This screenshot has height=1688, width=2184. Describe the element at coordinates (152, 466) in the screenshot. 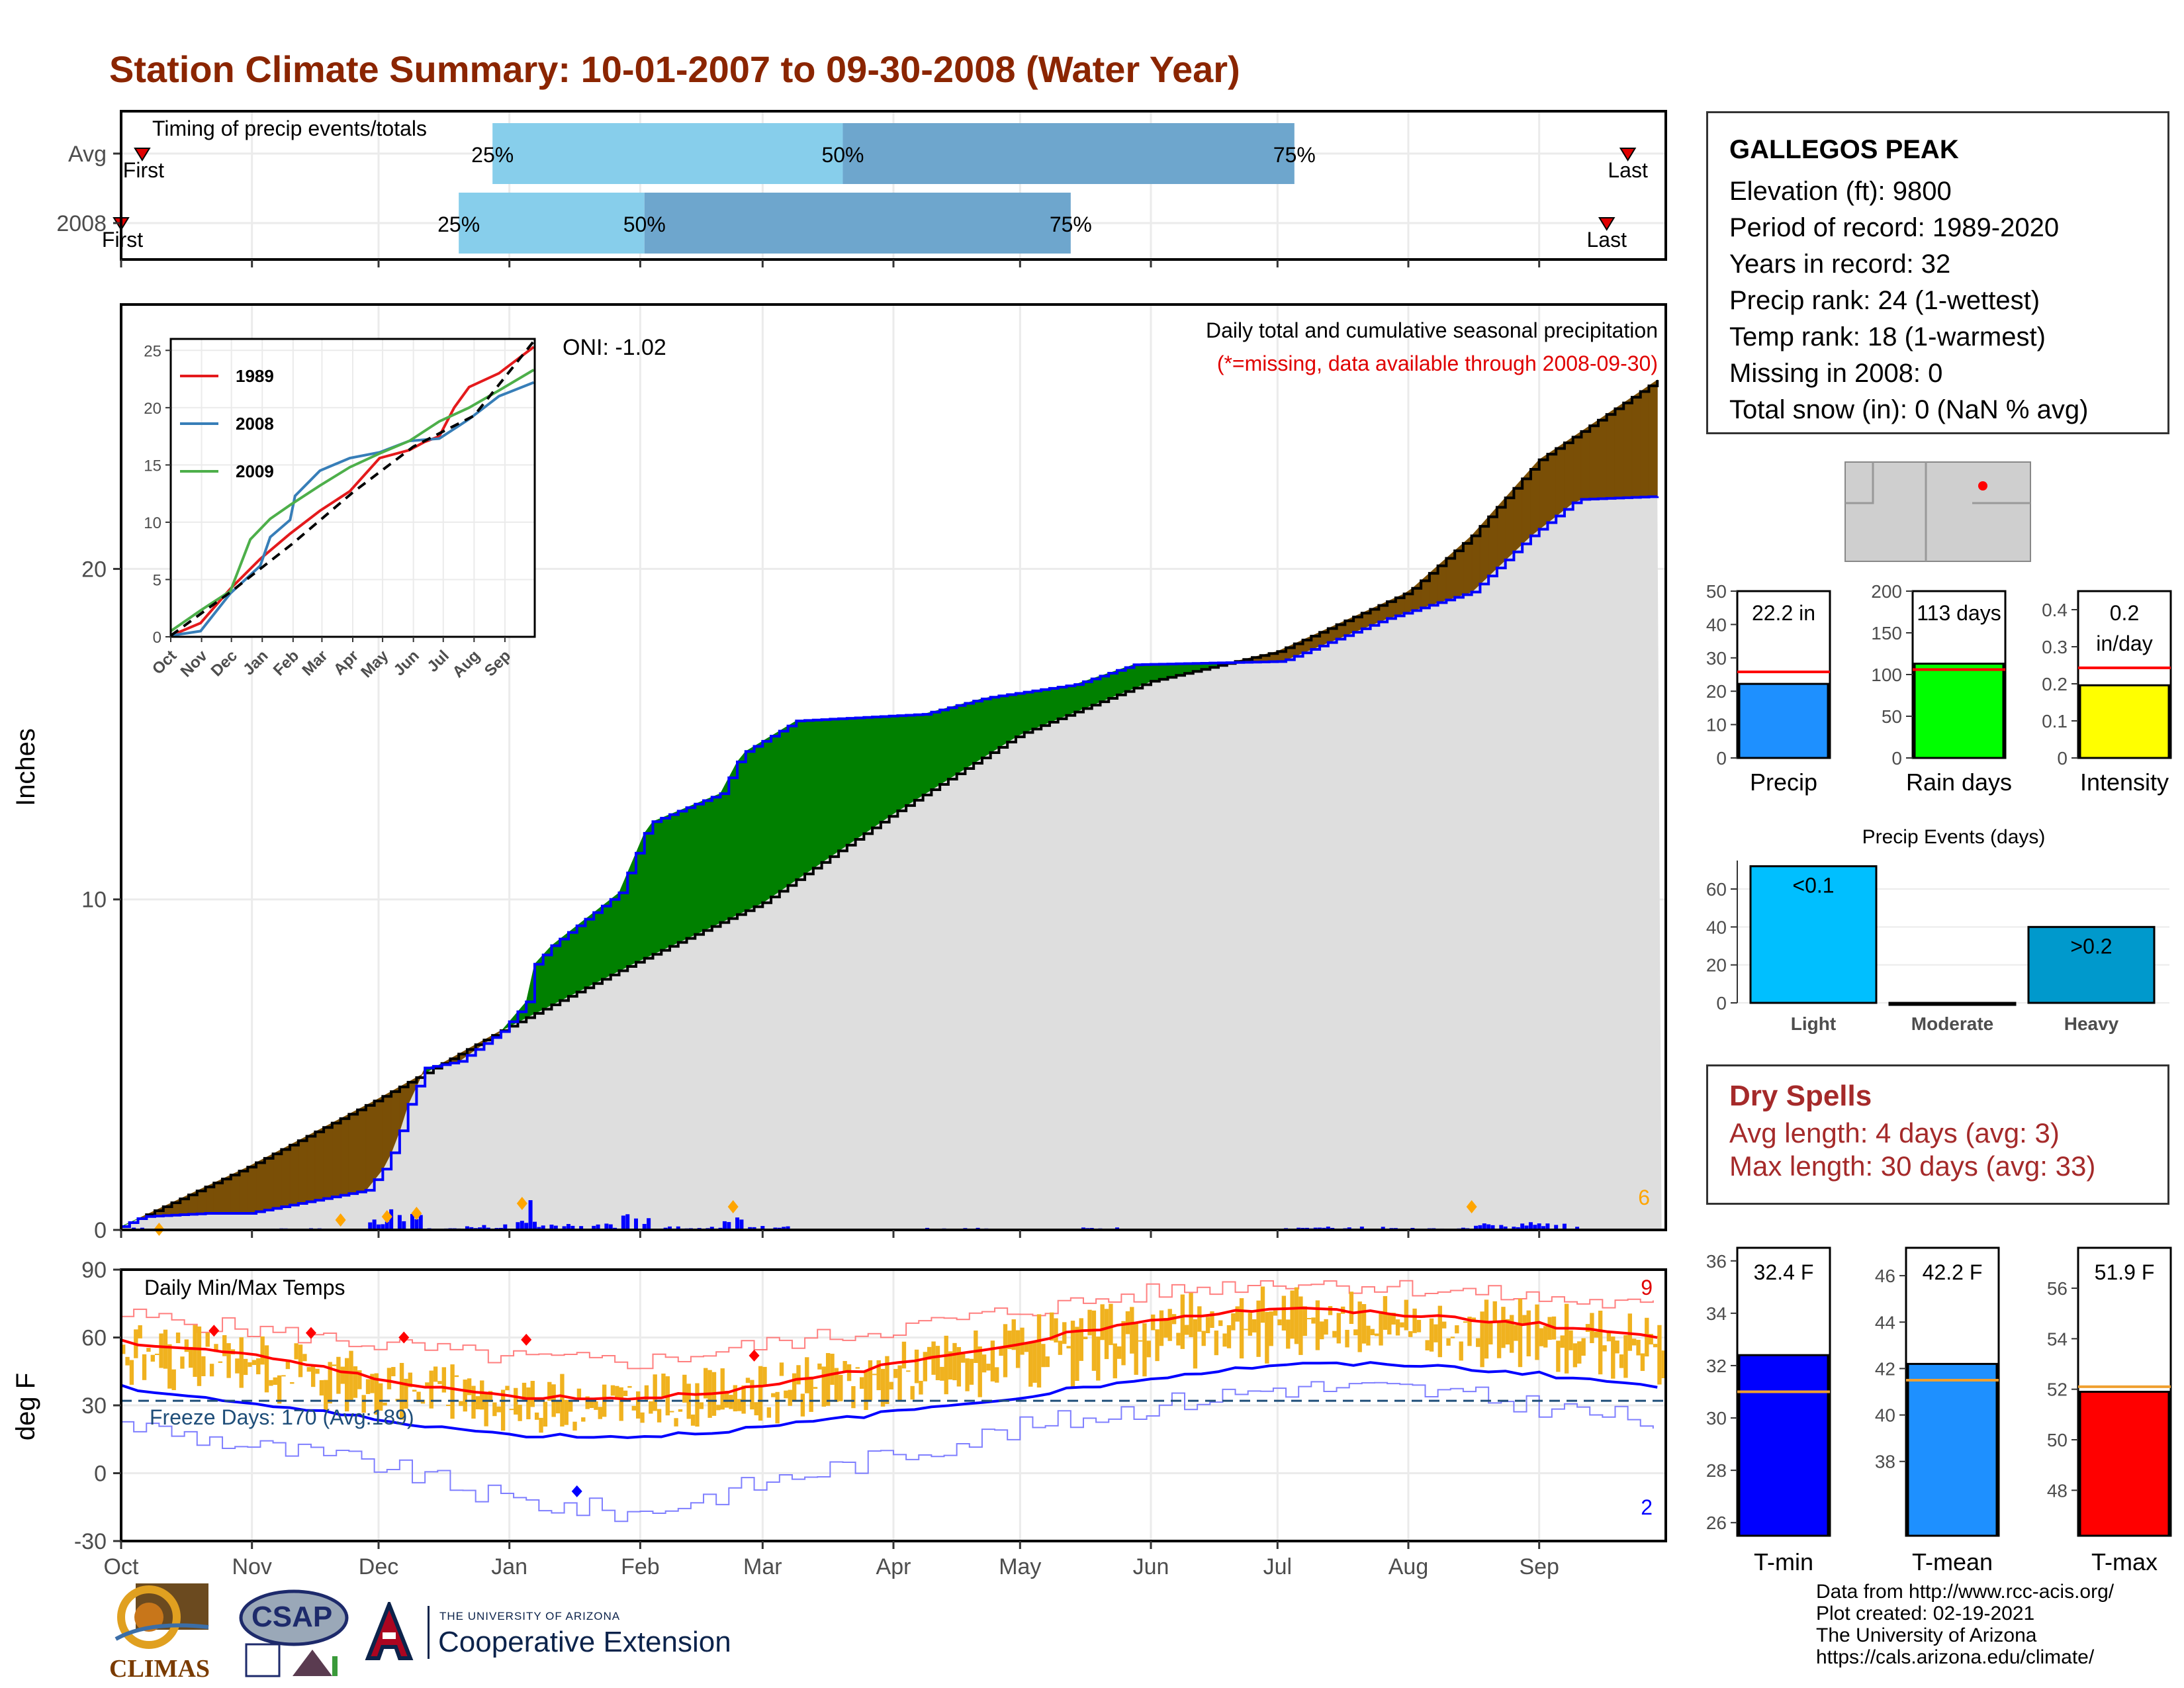

I see `inset-y-tick-label: 15` at that location.